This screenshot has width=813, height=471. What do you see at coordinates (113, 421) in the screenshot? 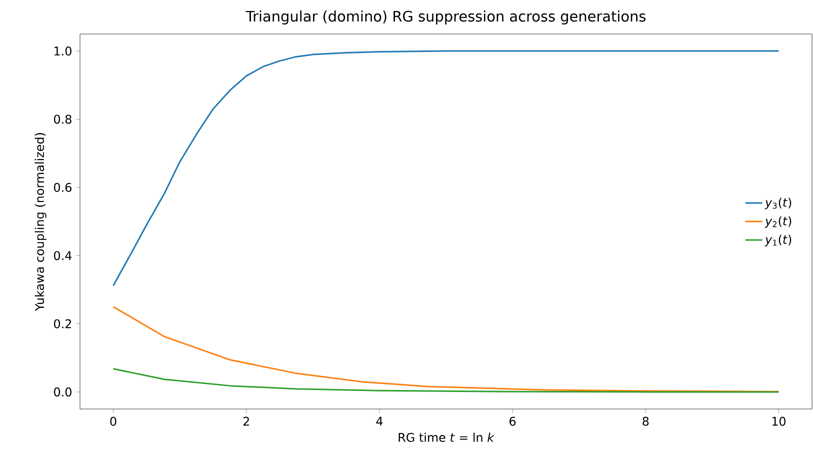
I see `x-tick-label: 0` at bounding box center [113, 421].